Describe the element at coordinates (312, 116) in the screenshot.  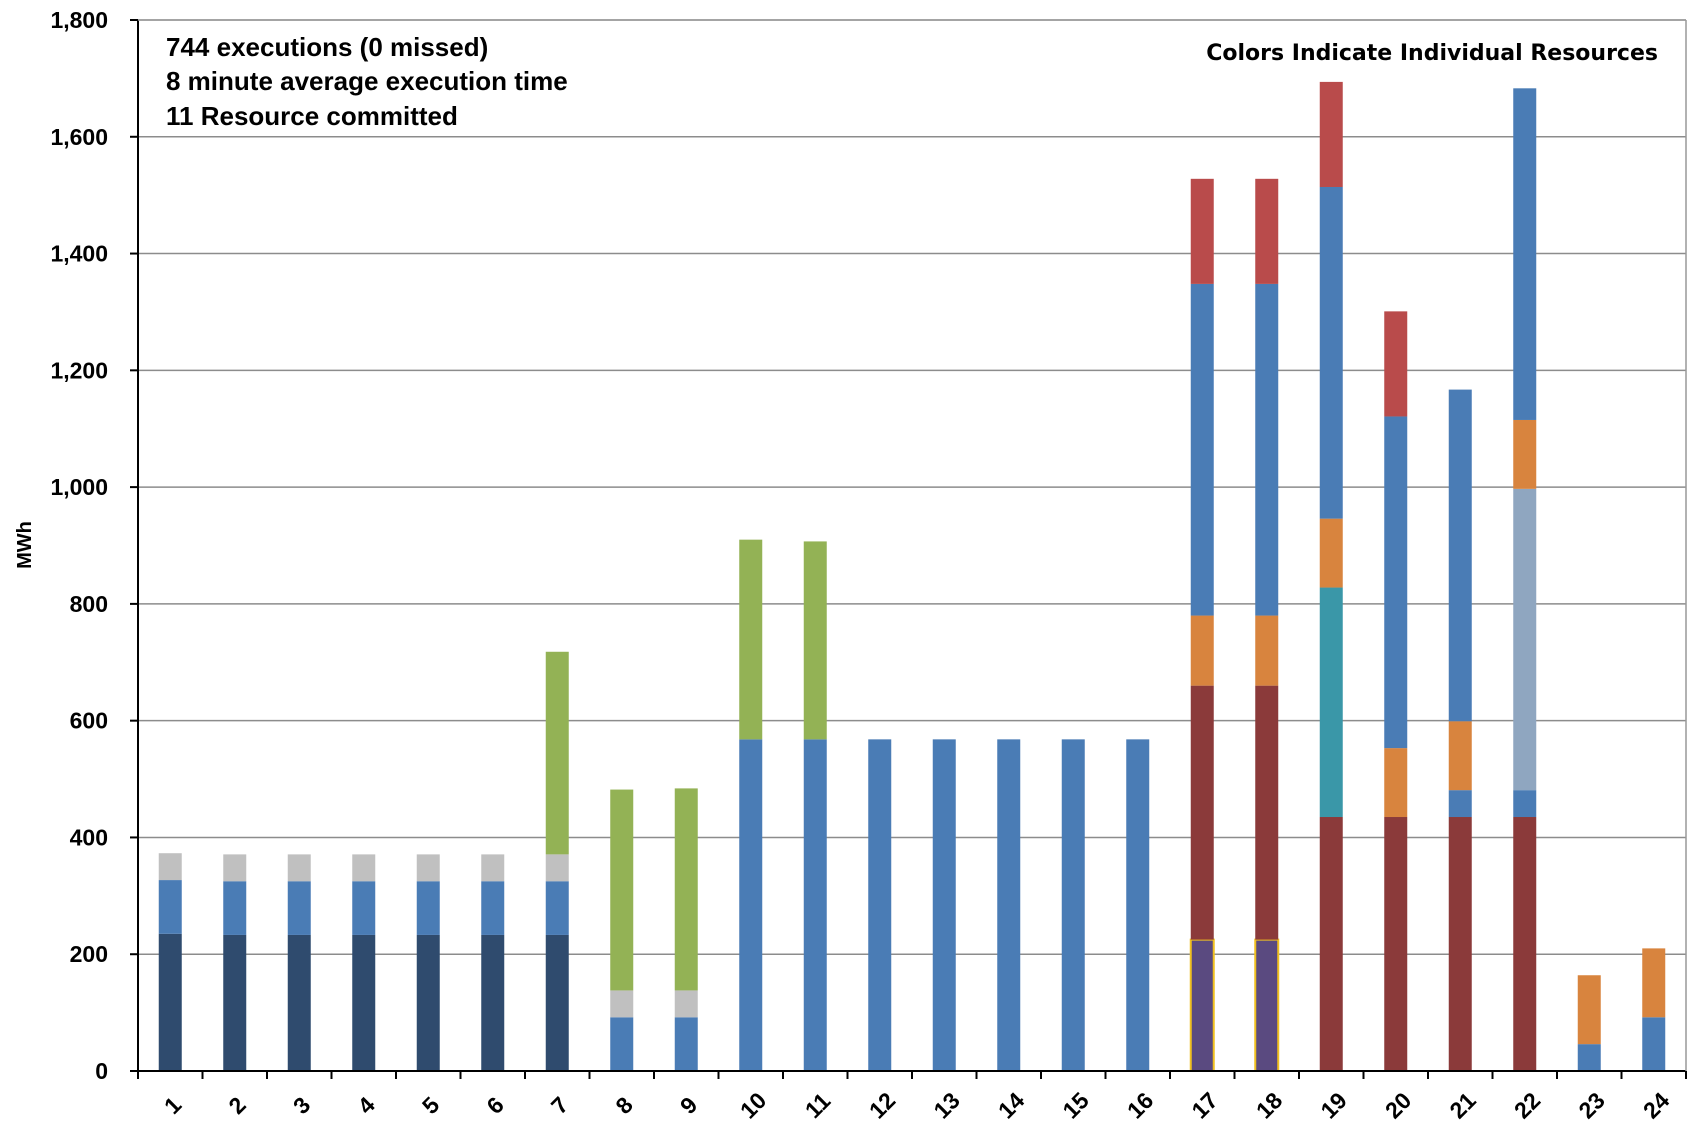
I see `resources-note: 11 Resource committed` at that location.